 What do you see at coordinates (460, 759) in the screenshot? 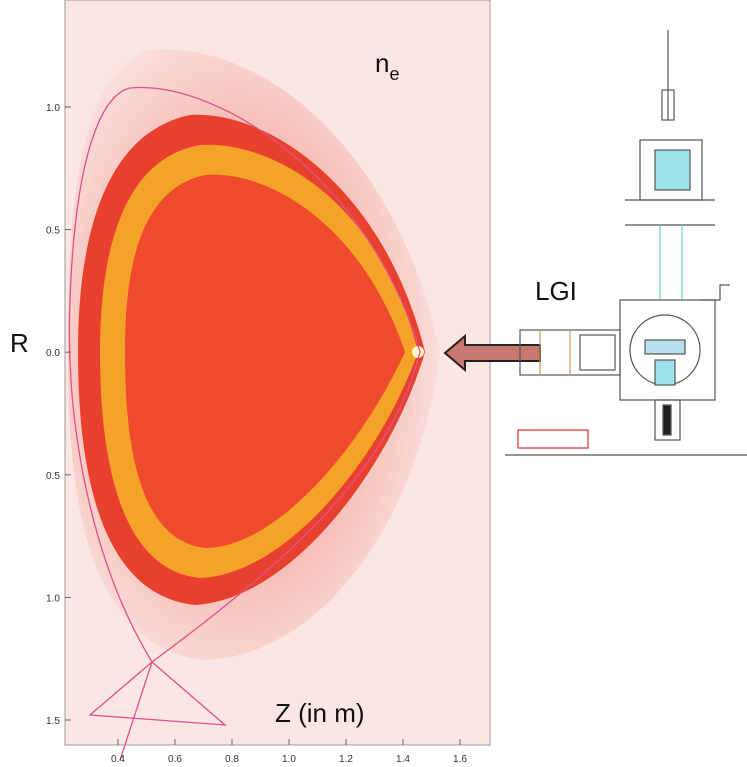
I see `x-tick-label: 1.6` at bounding box center [460, 759].